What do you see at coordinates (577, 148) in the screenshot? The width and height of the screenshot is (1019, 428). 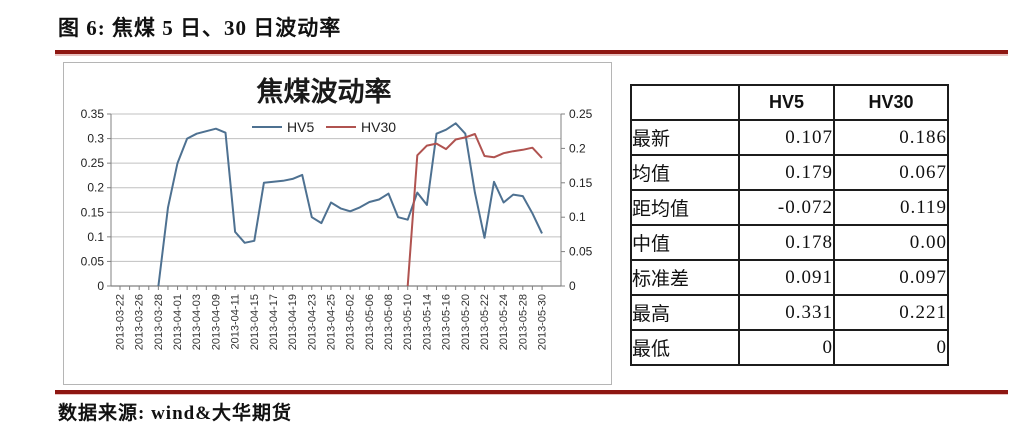 I see `y-tick-label-right: 0.2` at bounding box center [577, 148].